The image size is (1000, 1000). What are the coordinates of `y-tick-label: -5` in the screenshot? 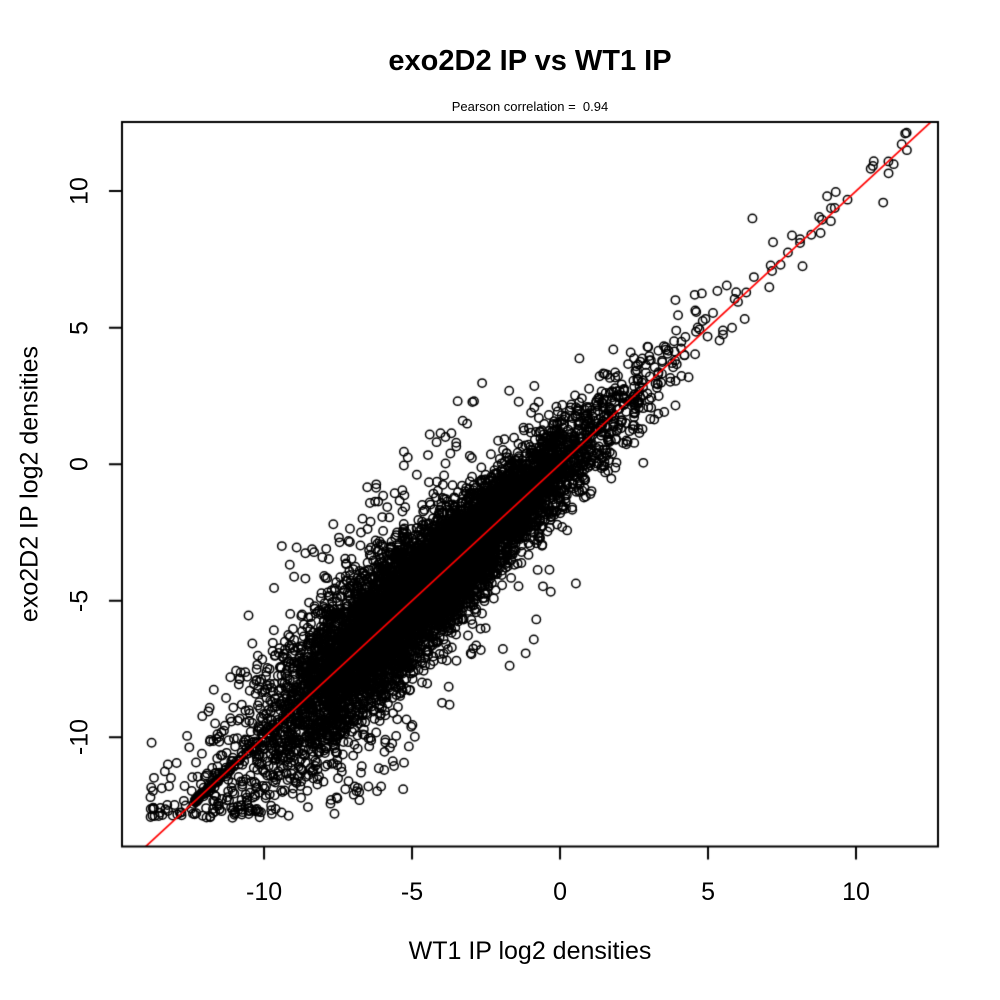 It's located at (79, 600).